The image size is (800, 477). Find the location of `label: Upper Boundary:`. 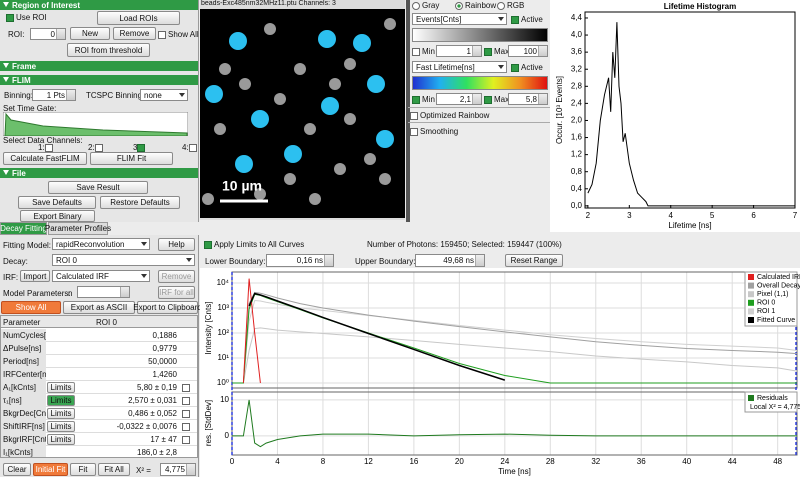

label: Upper Boundary: is located at coordinates (385, 261).